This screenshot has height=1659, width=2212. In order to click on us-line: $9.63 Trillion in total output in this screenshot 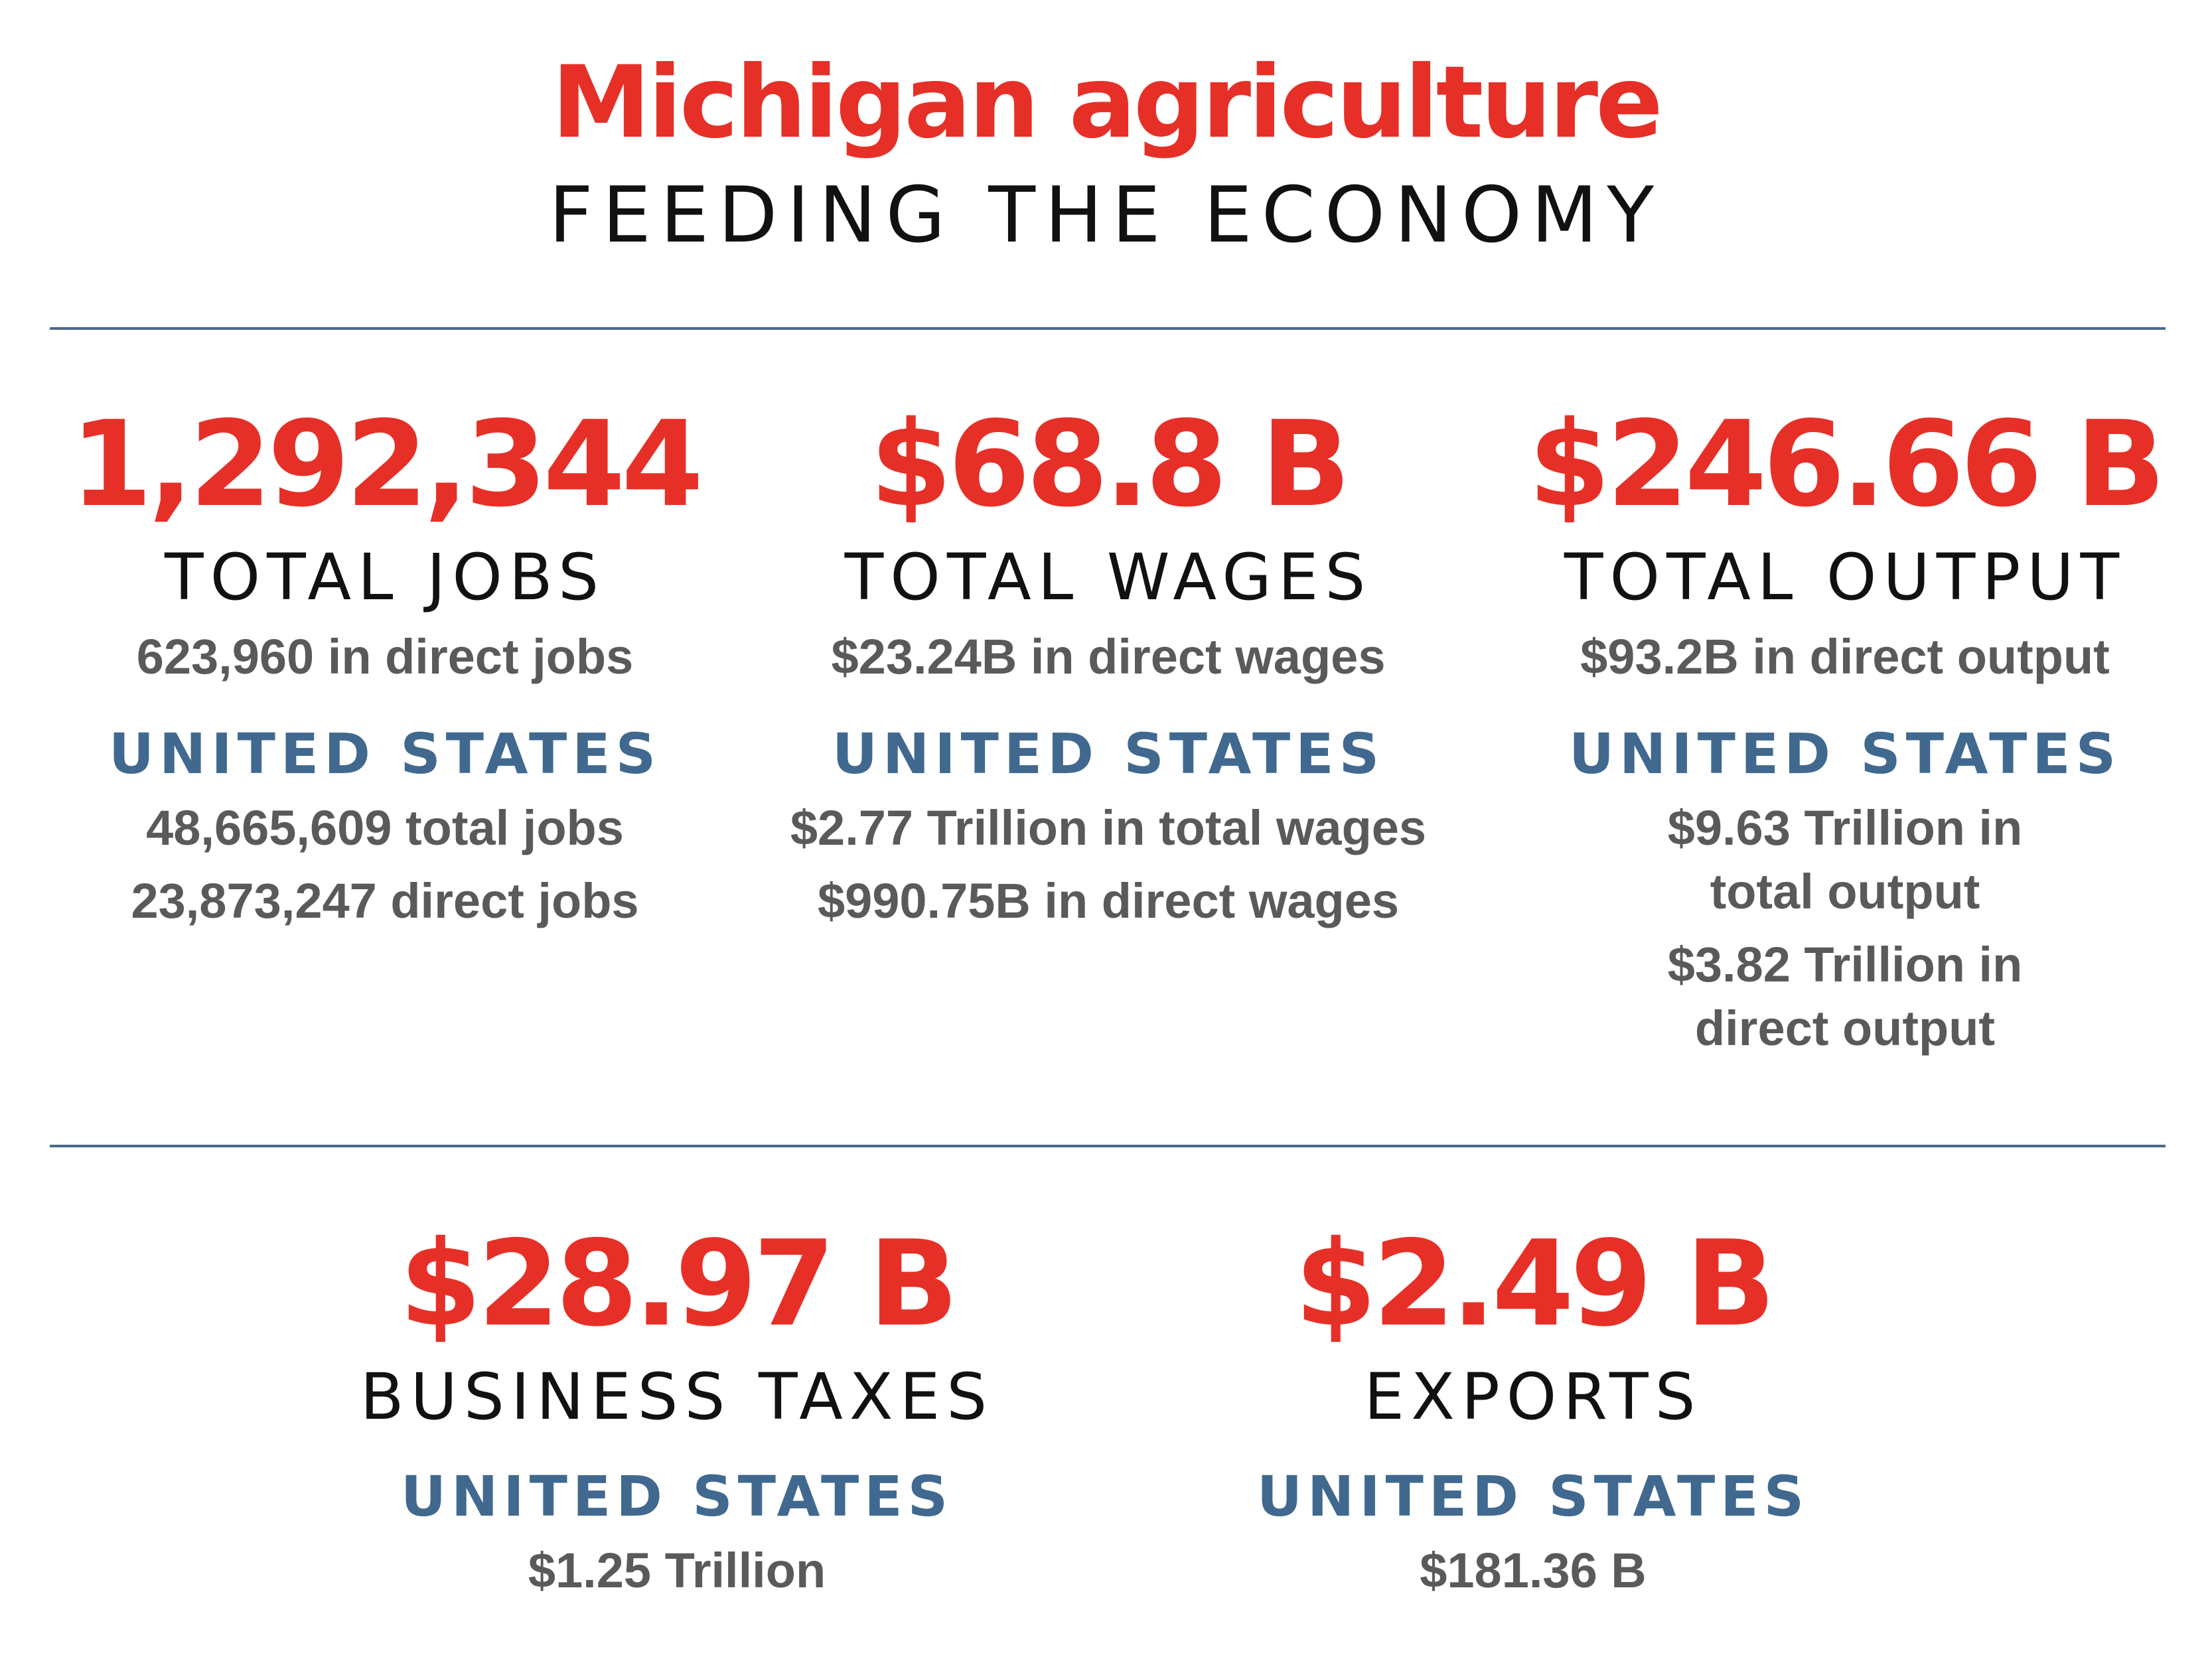, I will do `click(1845, 859)`.